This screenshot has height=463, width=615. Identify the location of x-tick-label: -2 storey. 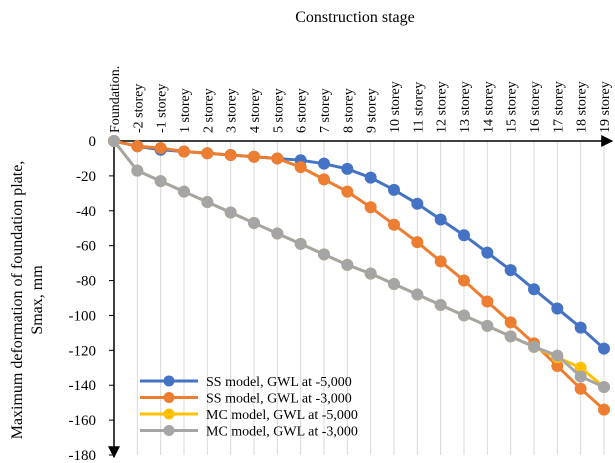
(138, 108).